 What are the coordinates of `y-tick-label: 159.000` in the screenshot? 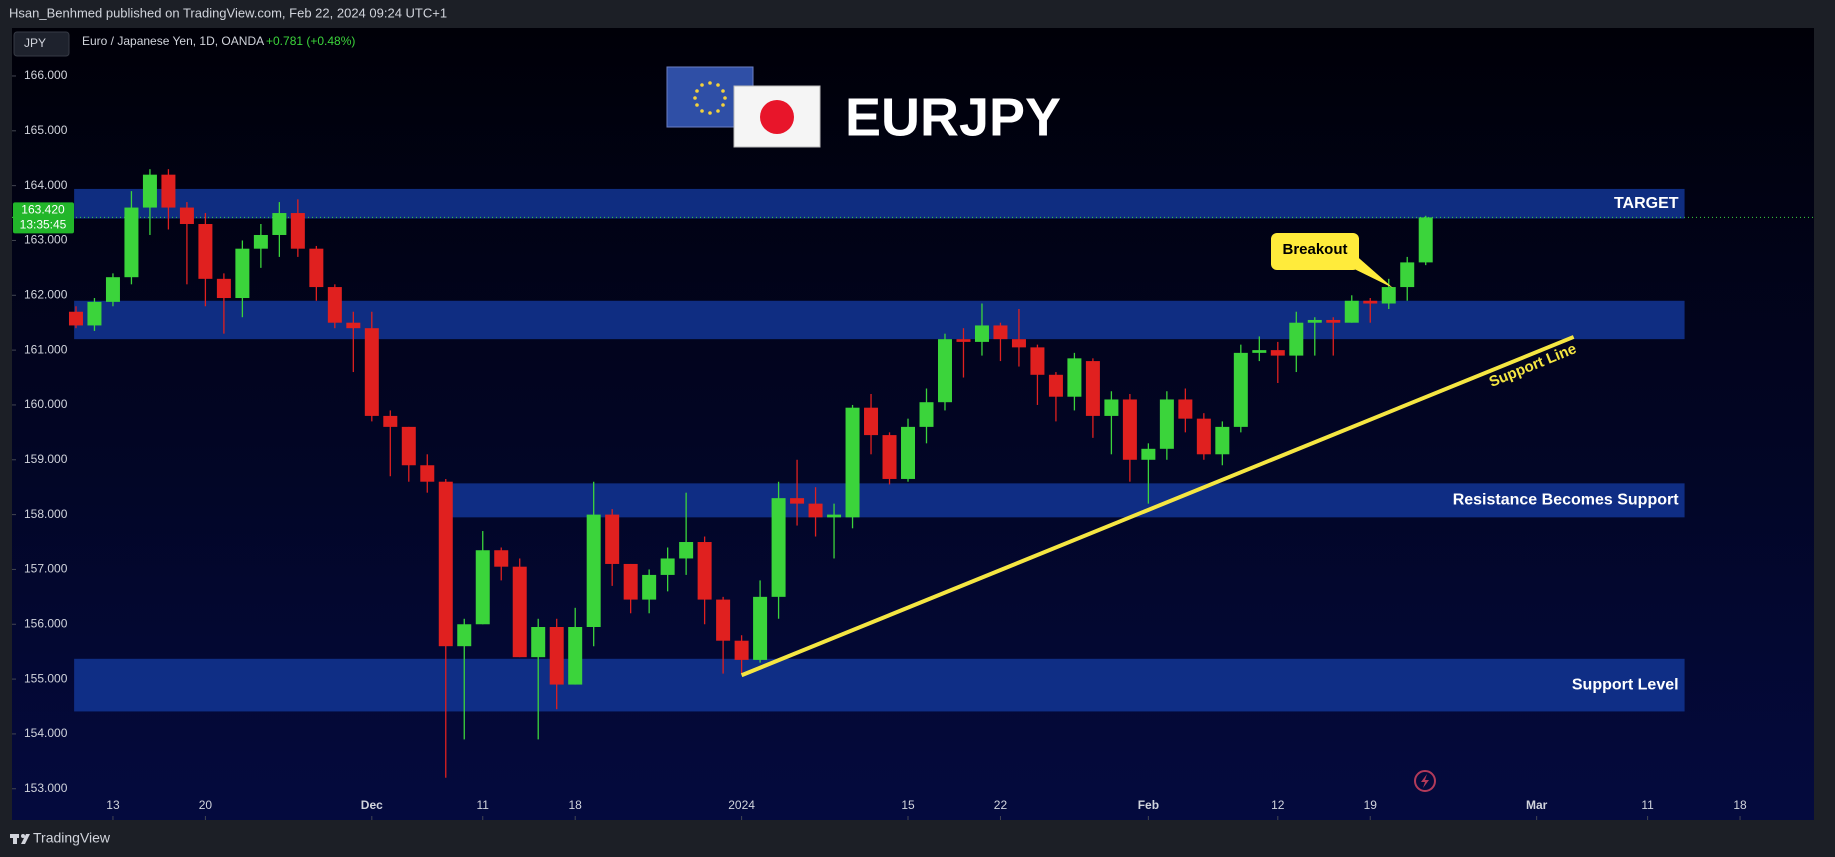 It's located at (46, 459).